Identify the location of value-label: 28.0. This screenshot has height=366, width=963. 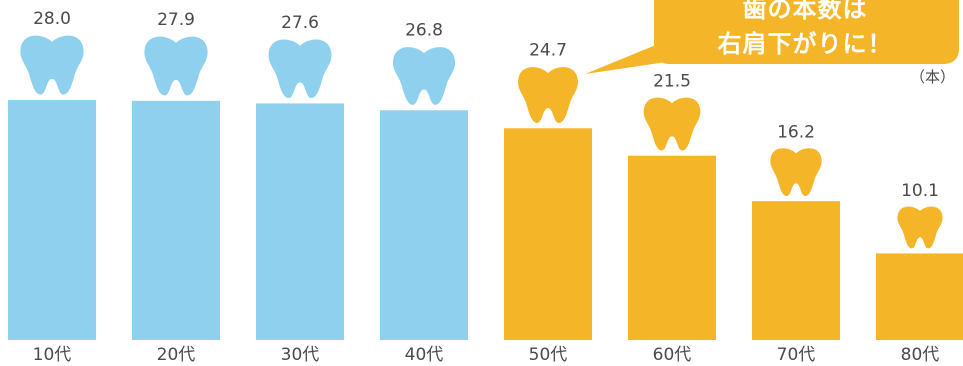
(52, 19).